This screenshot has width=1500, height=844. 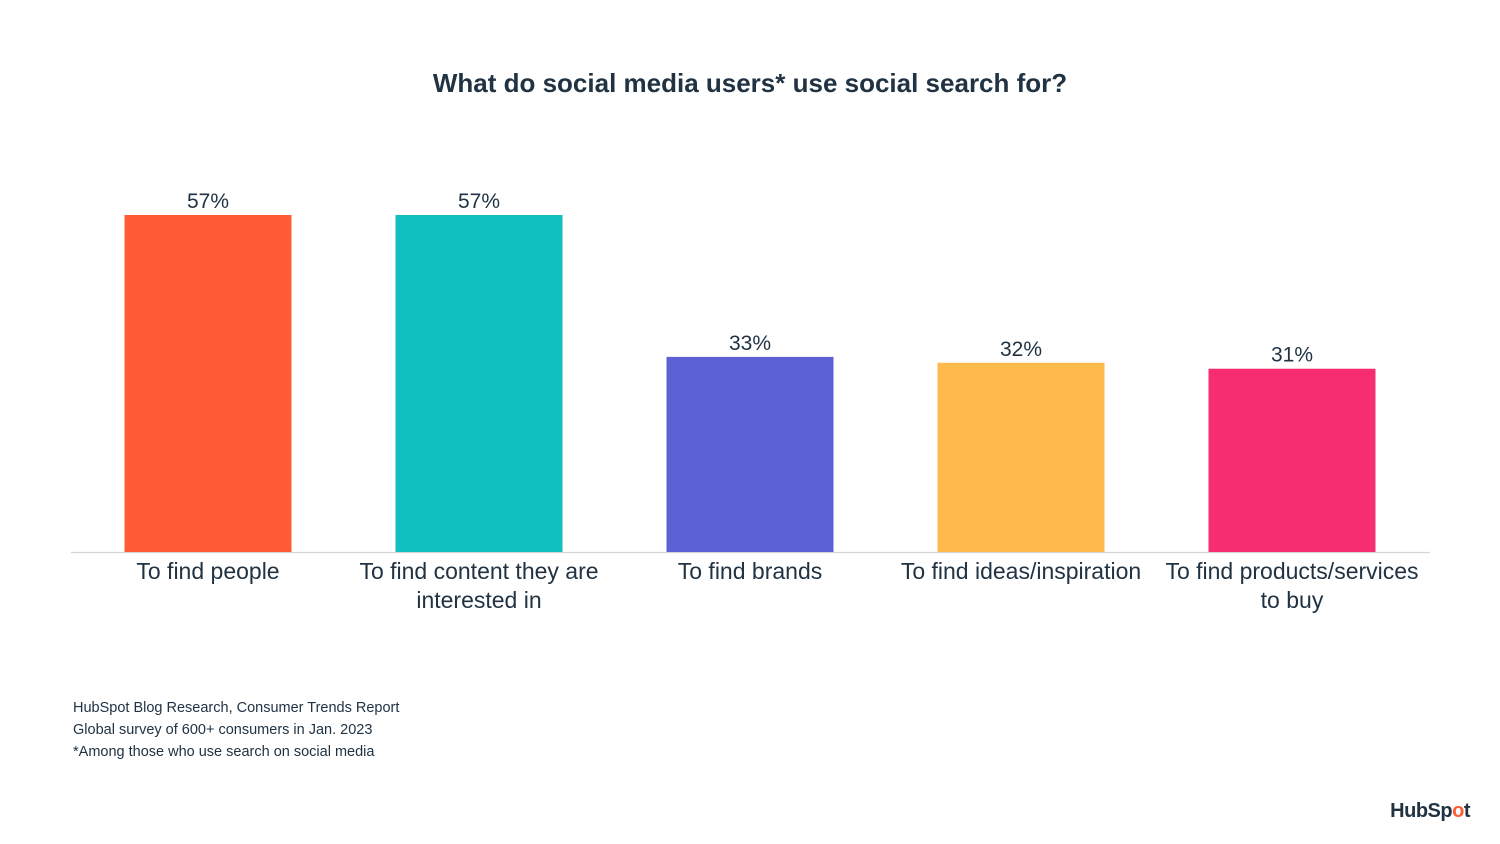 What do you see at coordinates (1292, 585) in the screenshot?
I see `category-label-5: To find products/services to buy` at bounding box center [1292, 585].